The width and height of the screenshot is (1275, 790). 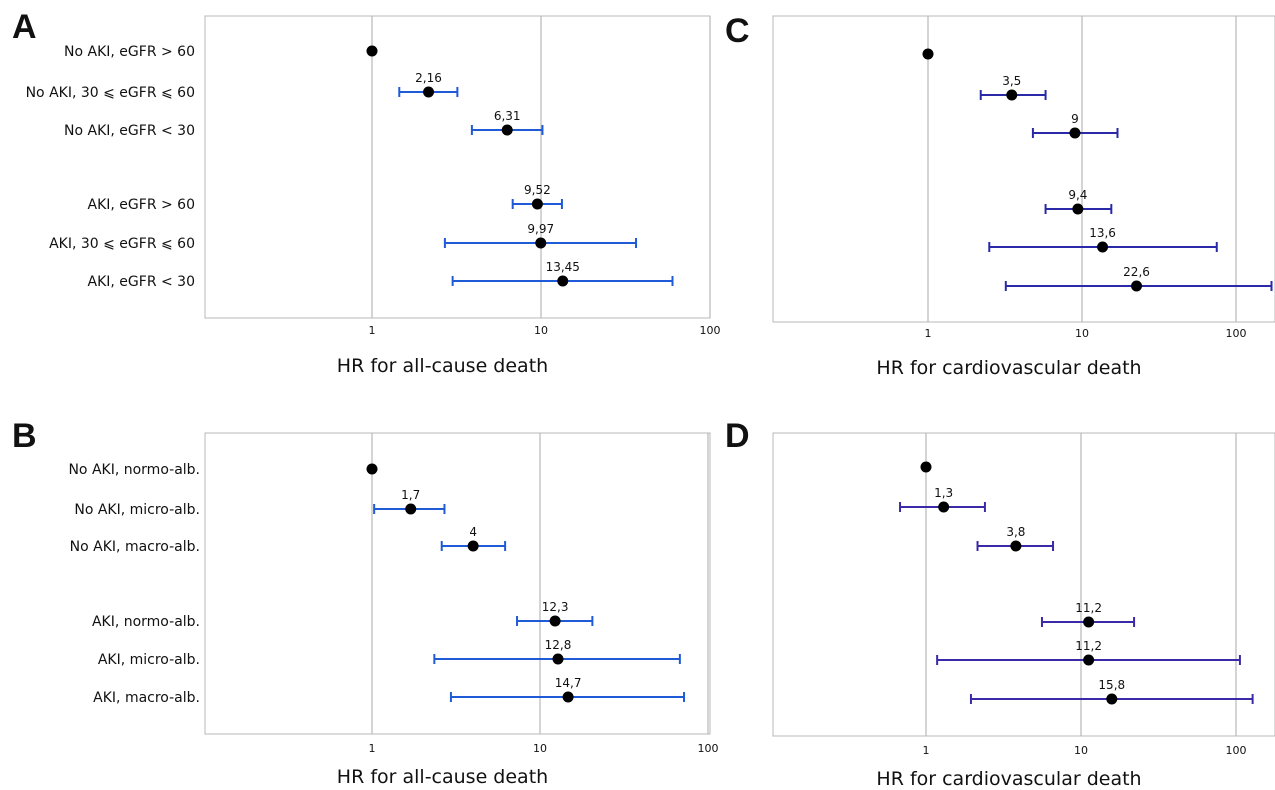 What do you see at coordinates (537, 190) in the screenshot?
I see `hr-value-label: 9,52` at bounding box center [537, 190].